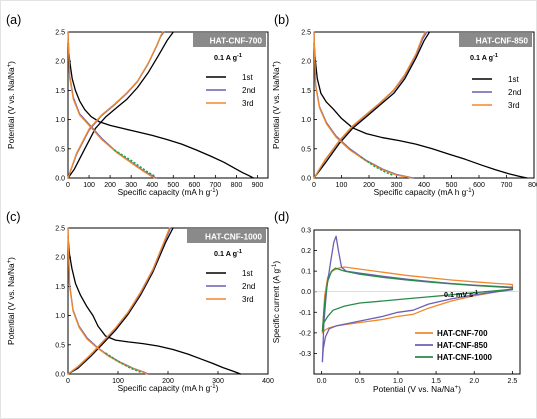 The width and height of the screenshot is (537, 419). Describe the element at coordinates (461, 294) in the screenshot. I see `panel-d-rate: 0.1 mV s-1` at that location.